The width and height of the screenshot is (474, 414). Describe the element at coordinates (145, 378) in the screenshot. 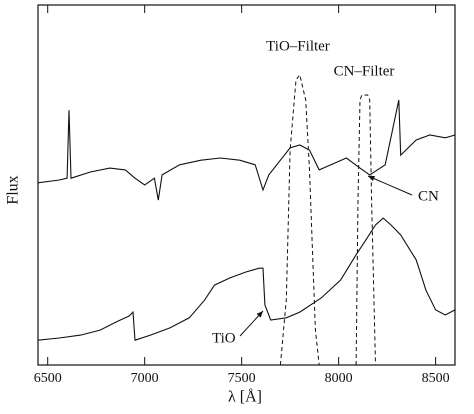

I see `x-tick-label: 7000` at that location.